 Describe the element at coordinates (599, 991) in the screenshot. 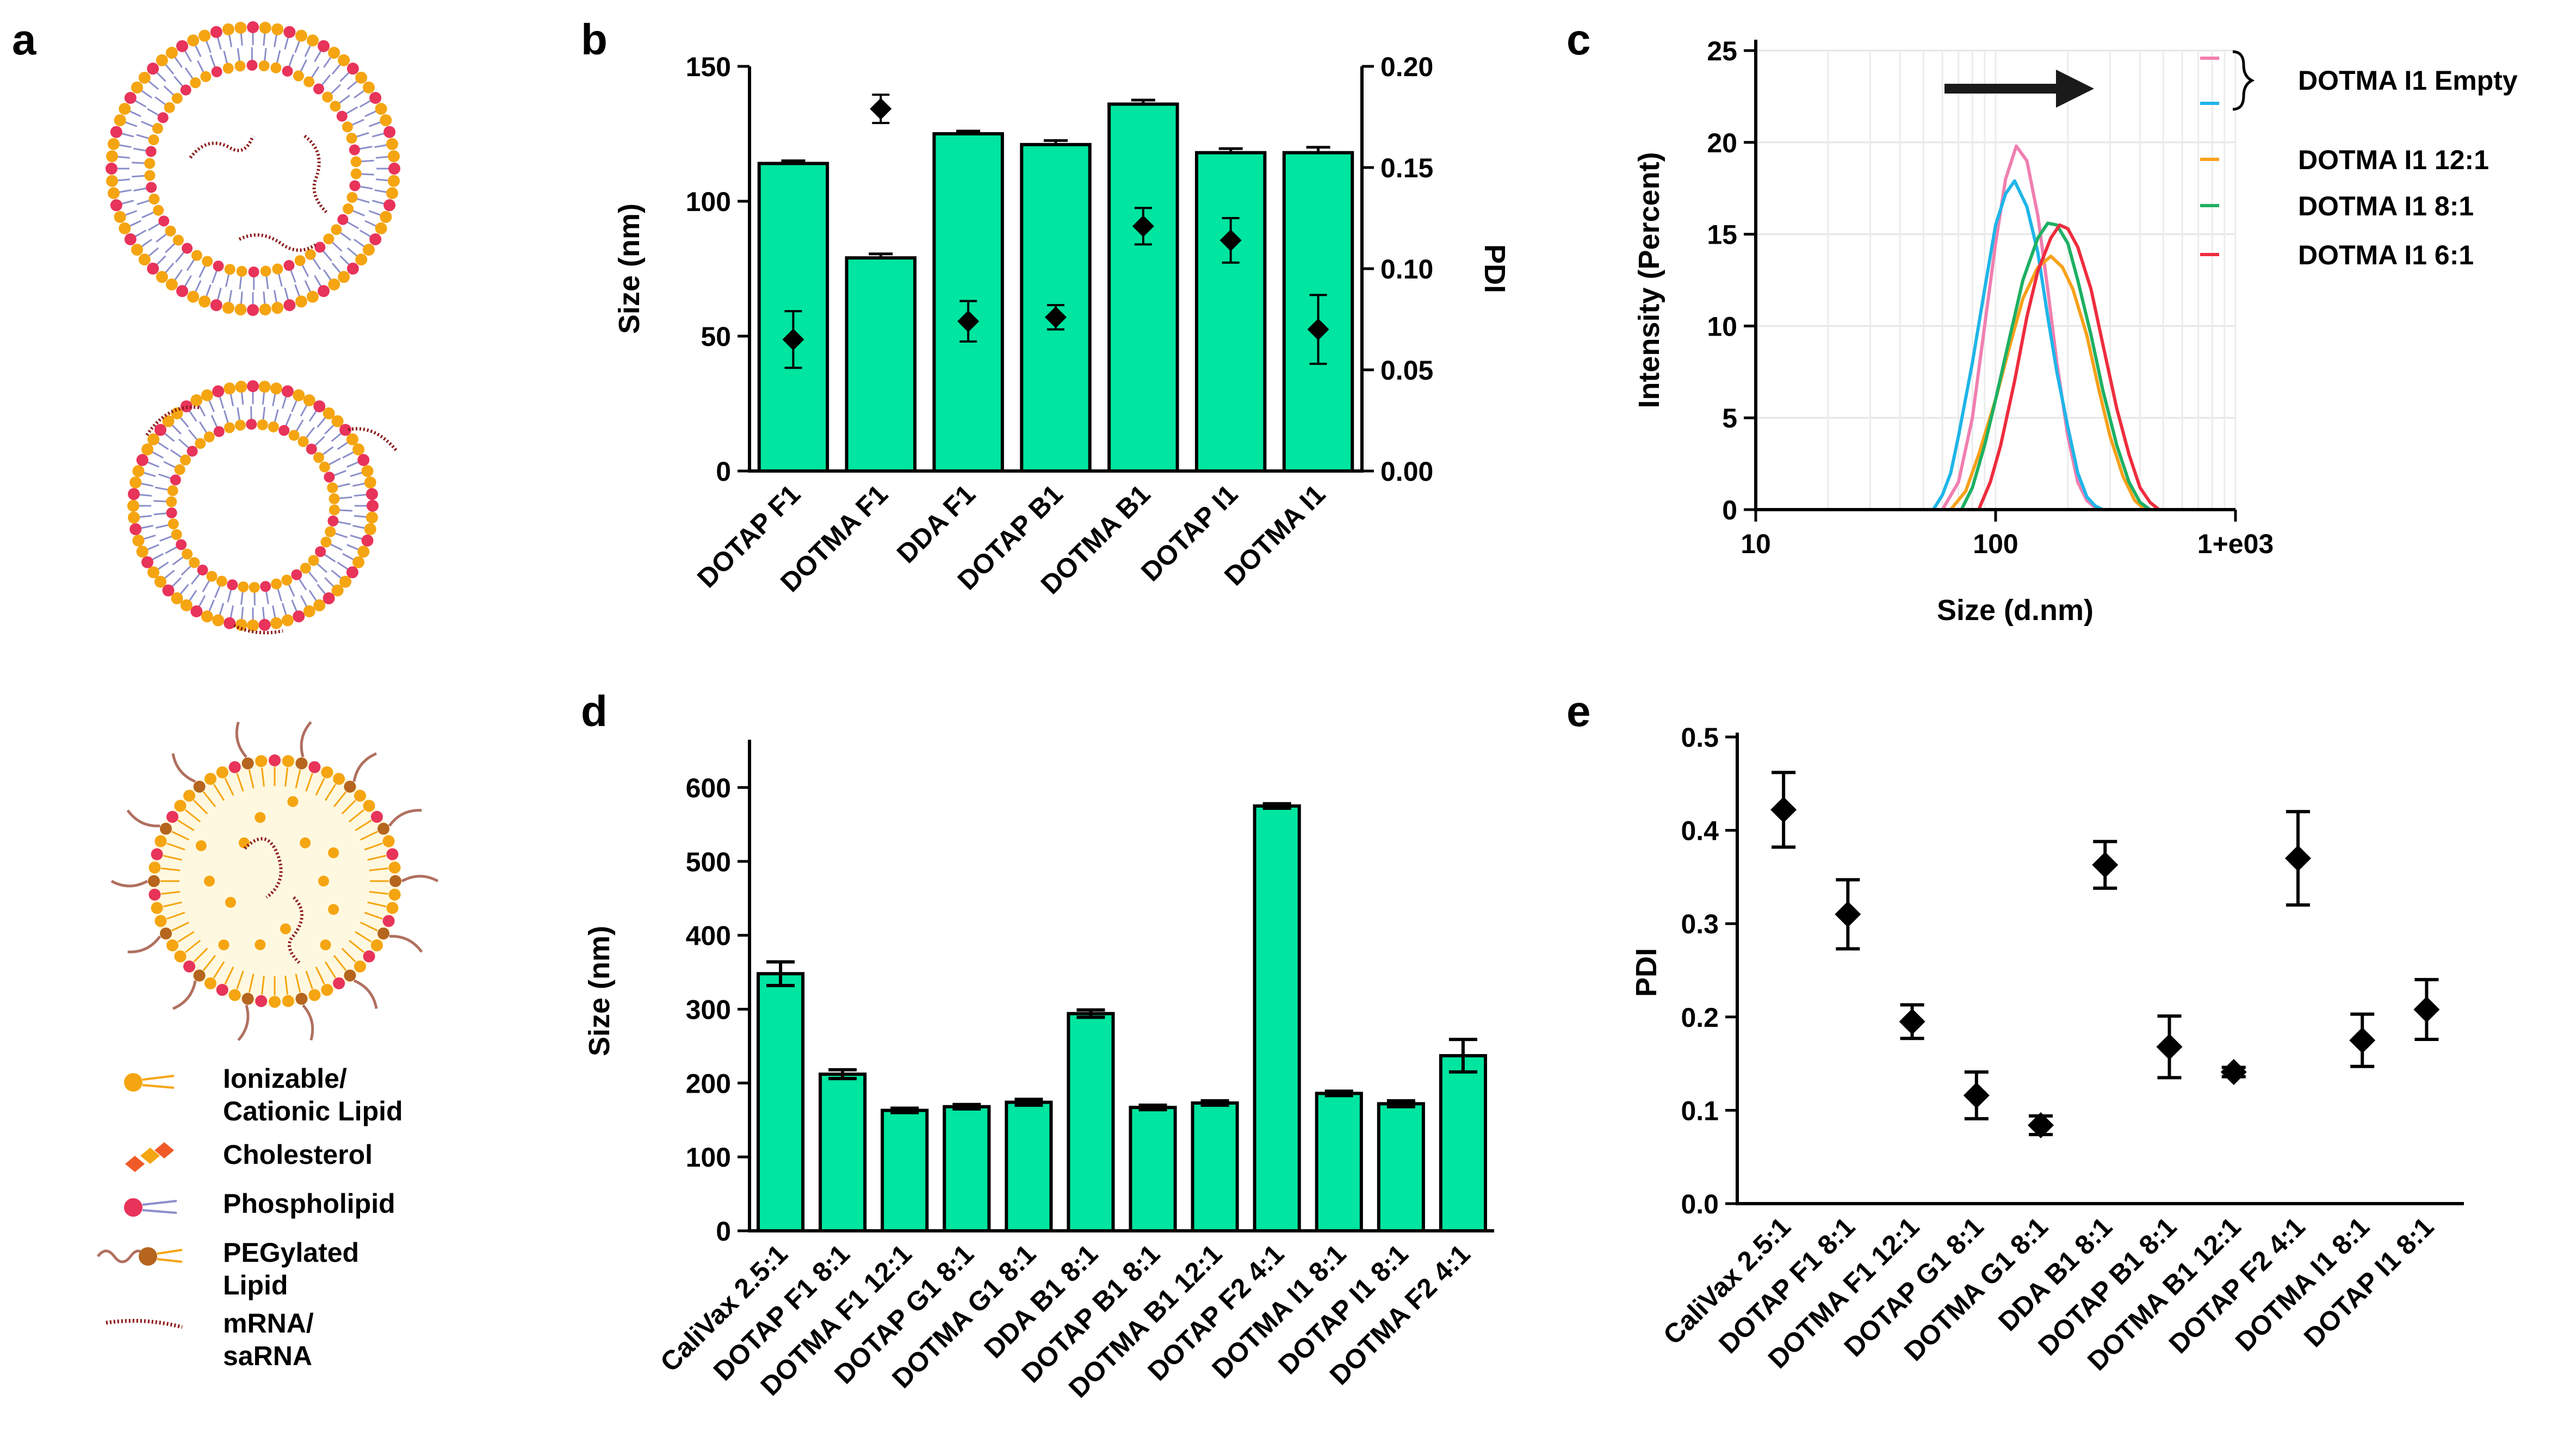

I see `ylabel-d: Size (nm)` at that location.